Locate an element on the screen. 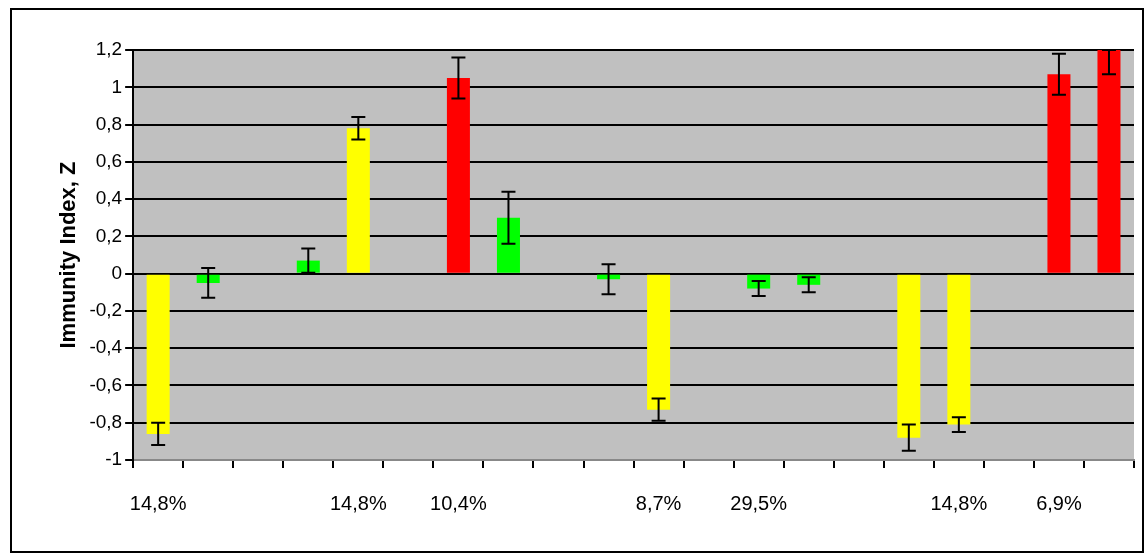 The width and height of the screenshot is (1144, 553). y-tick-label: -0,2 is located at coordinates (106, 310).